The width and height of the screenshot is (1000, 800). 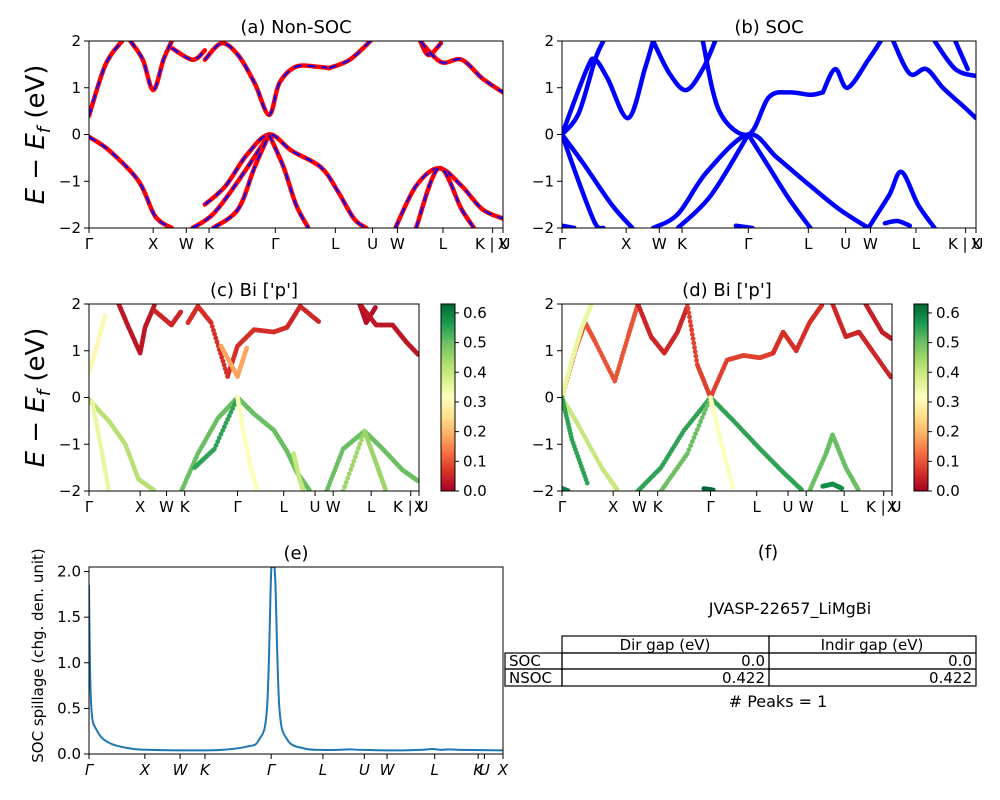 What do you see at coordinates (872, 645) in the screenshot?
I see `table-header-indir-gap: Indir gap (eV)` at bounding box center [872, 645].